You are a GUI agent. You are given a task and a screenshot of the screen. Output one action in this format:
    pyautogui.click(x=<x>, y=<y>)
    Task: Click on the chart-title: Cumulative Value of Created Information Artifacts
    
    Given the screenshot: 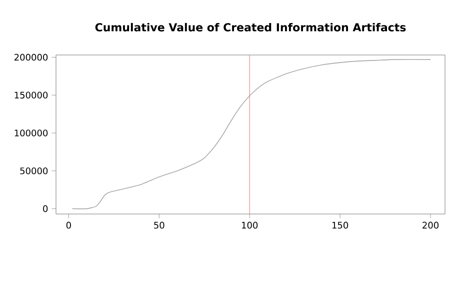 What is the action you would take?
    pyautogui.click(x=250, y=27)
    